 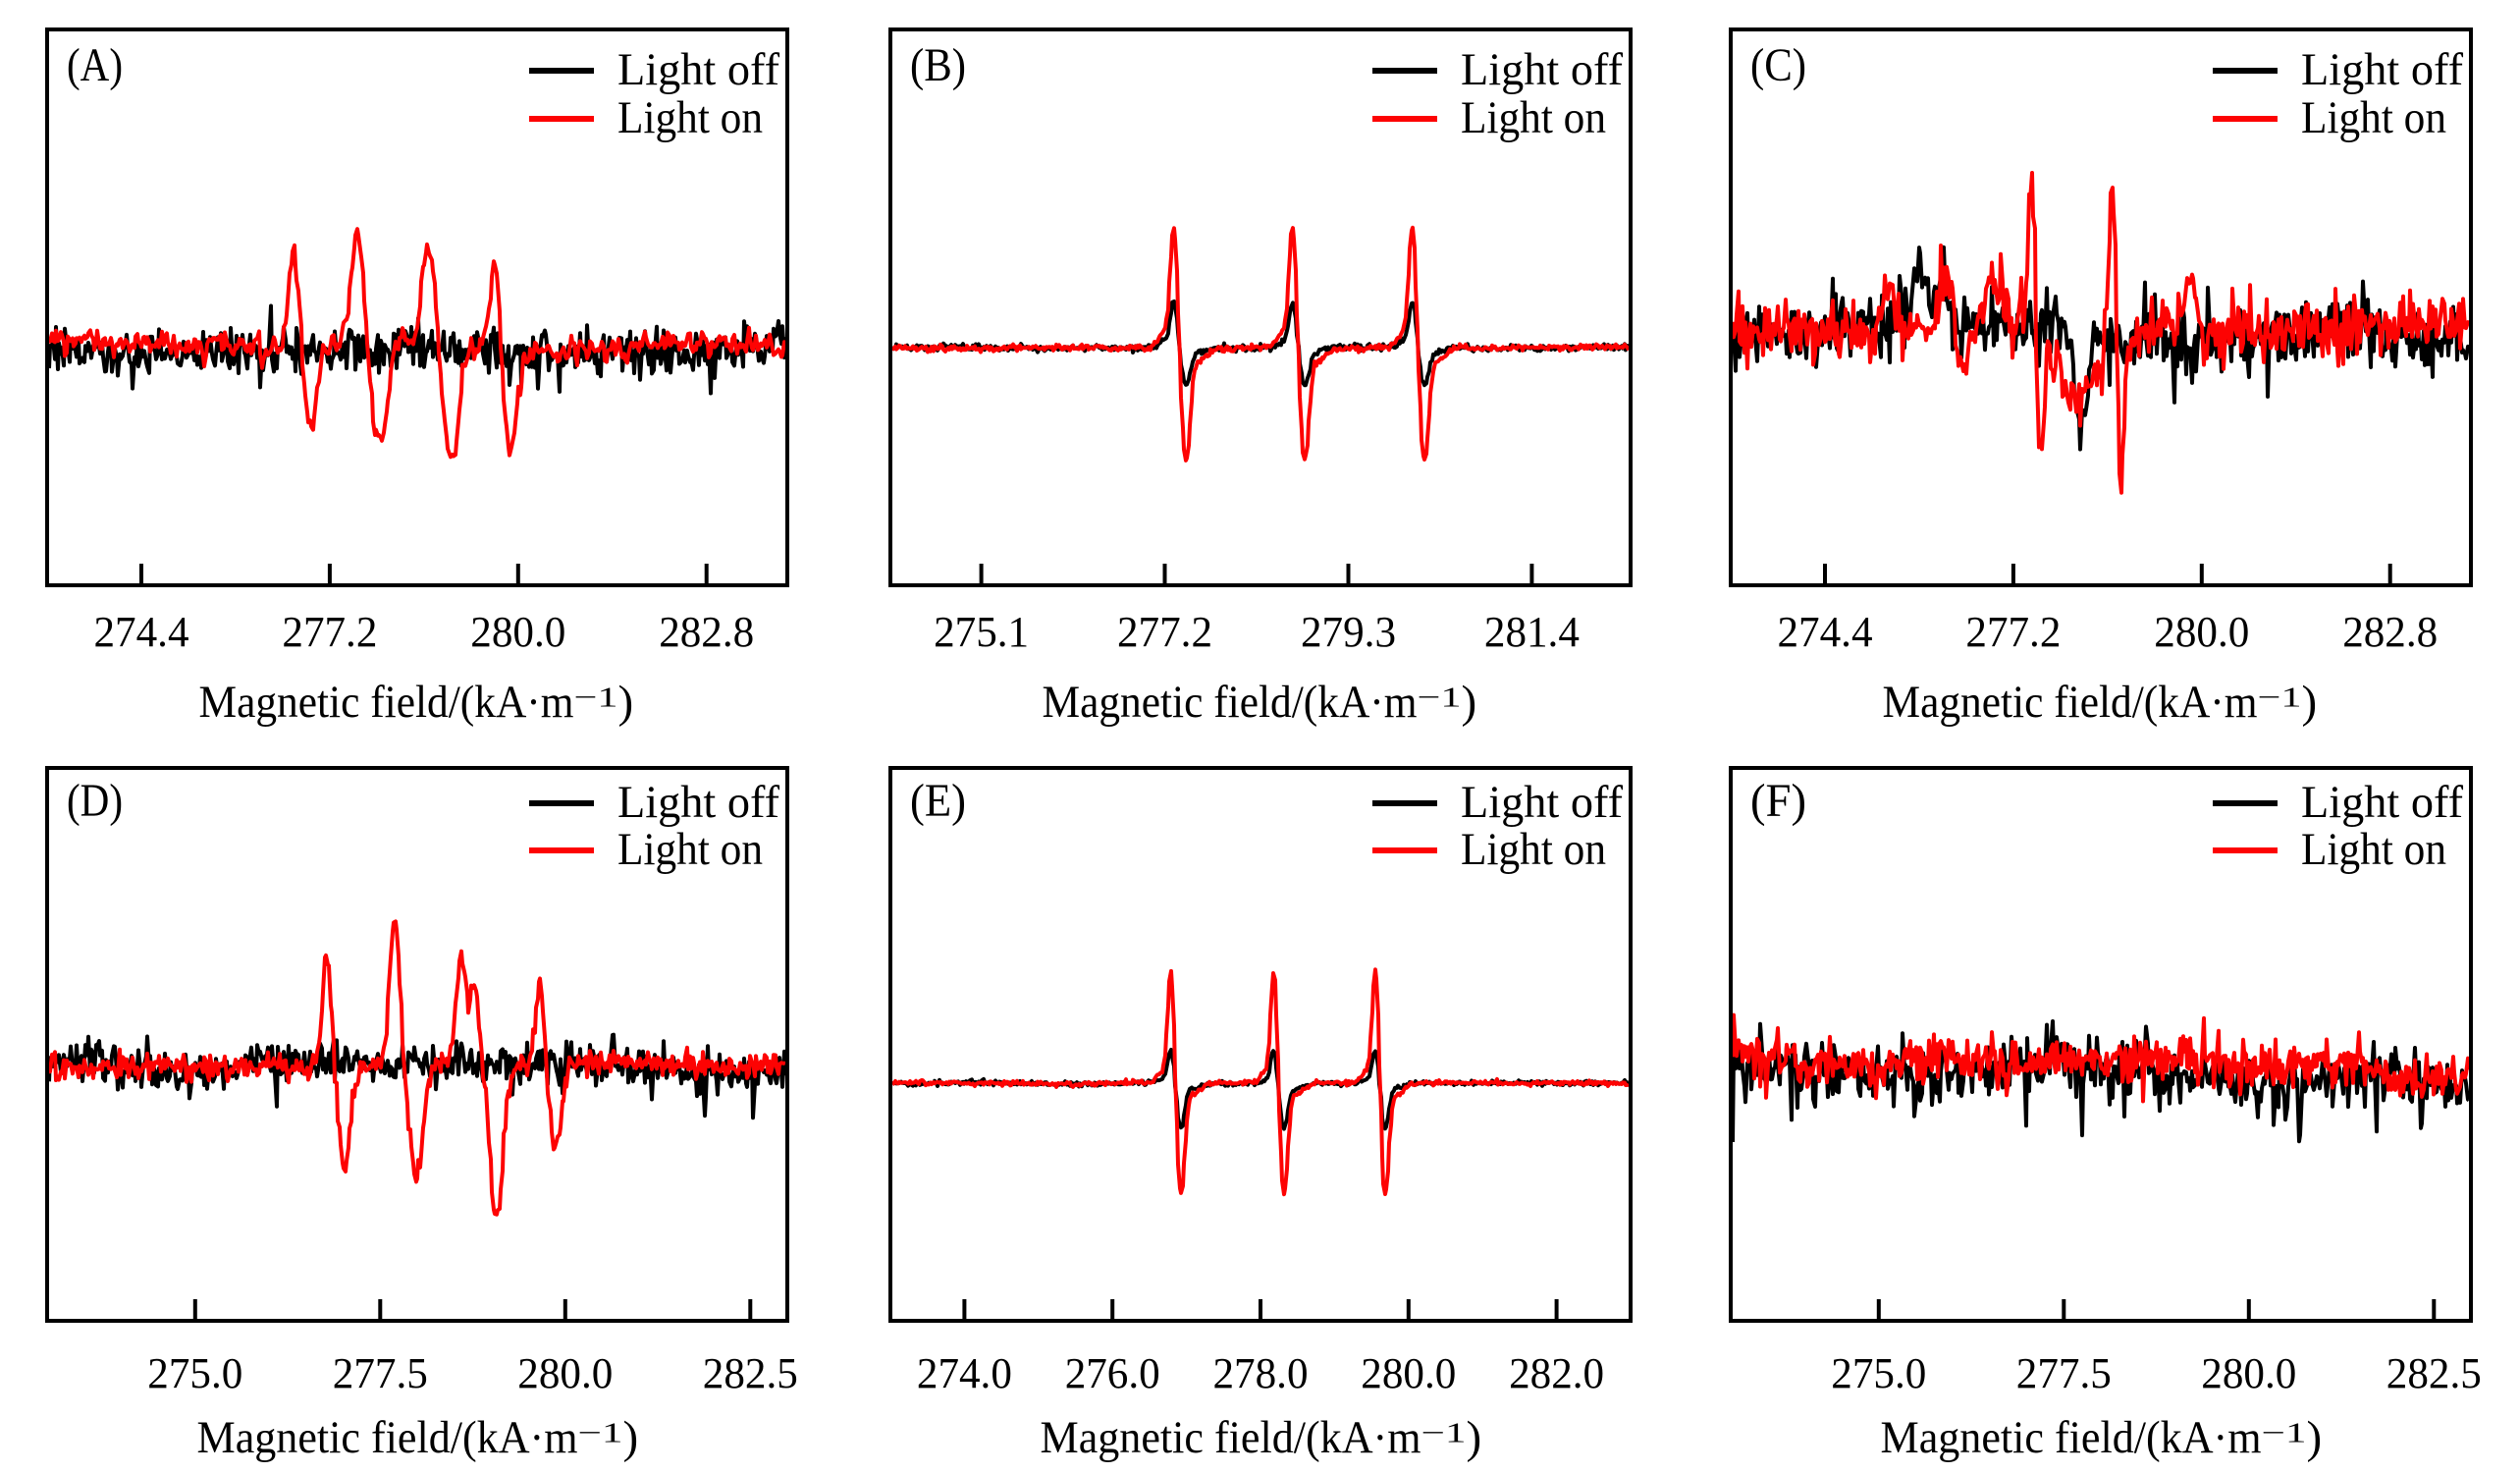 I want to click on svg-text: 282.0, so click(x=1556, y=1373).